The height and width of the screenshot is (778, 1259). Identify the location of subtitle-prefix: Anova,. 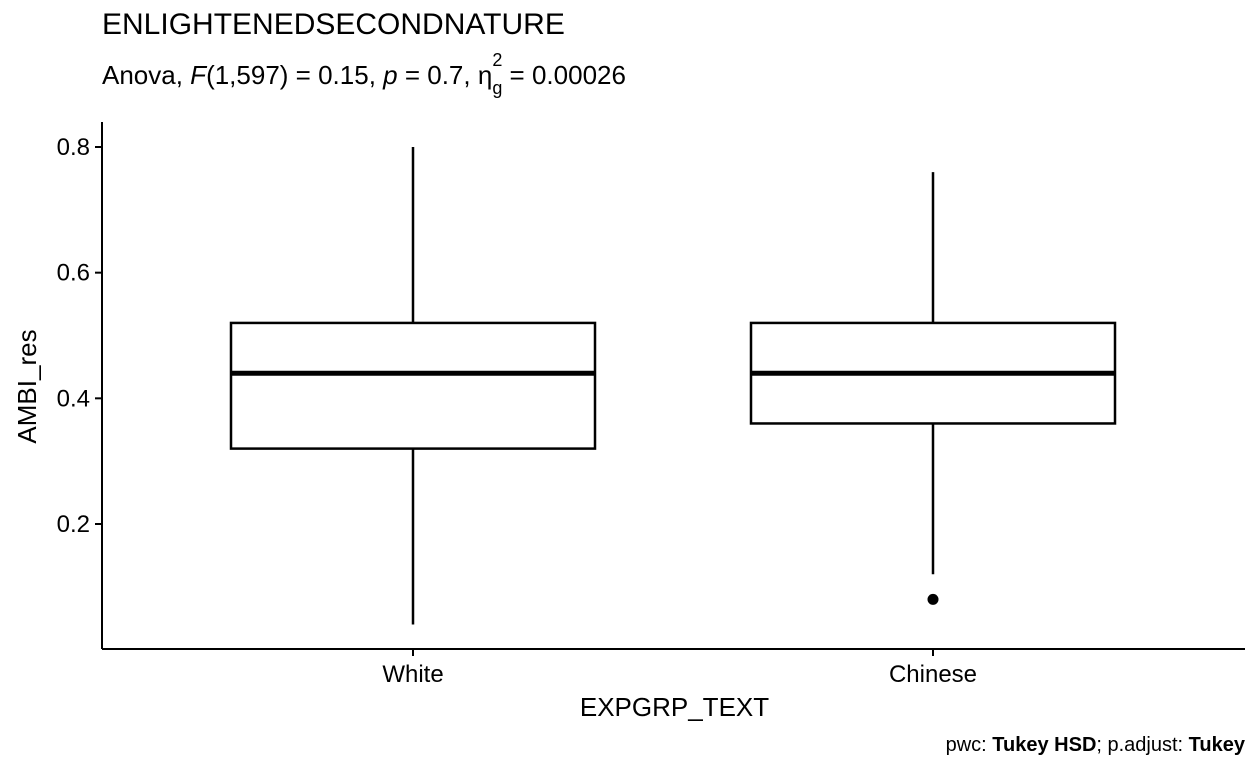
(146, 75).